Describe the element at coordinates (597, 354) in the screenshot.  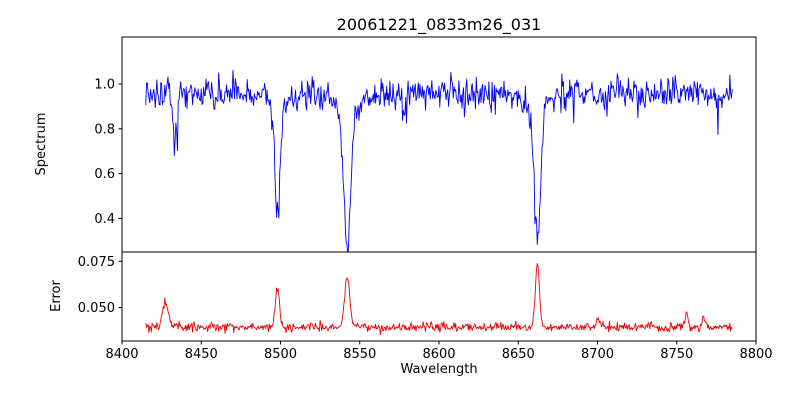
I see `x-tick-label: 8700` at that location.